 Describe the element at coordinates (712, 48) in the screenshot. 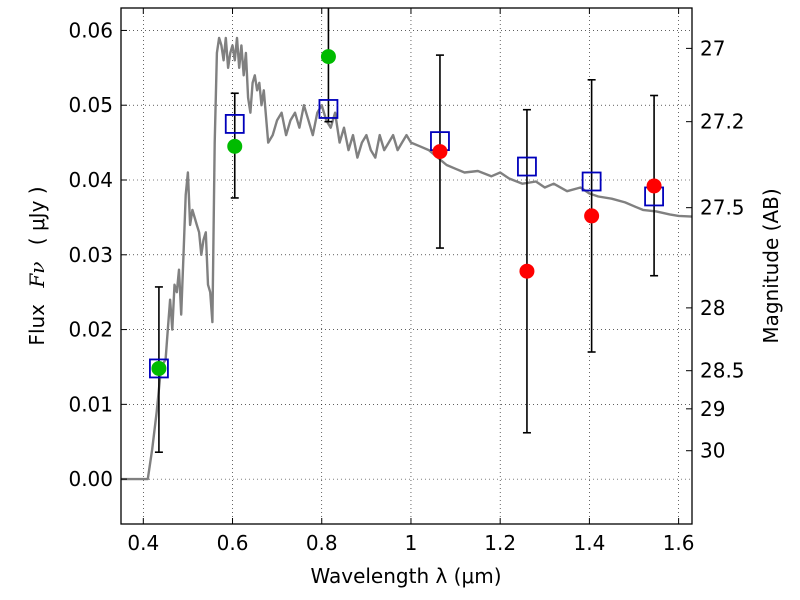

I see `y2-tick-label: 27` at that location.